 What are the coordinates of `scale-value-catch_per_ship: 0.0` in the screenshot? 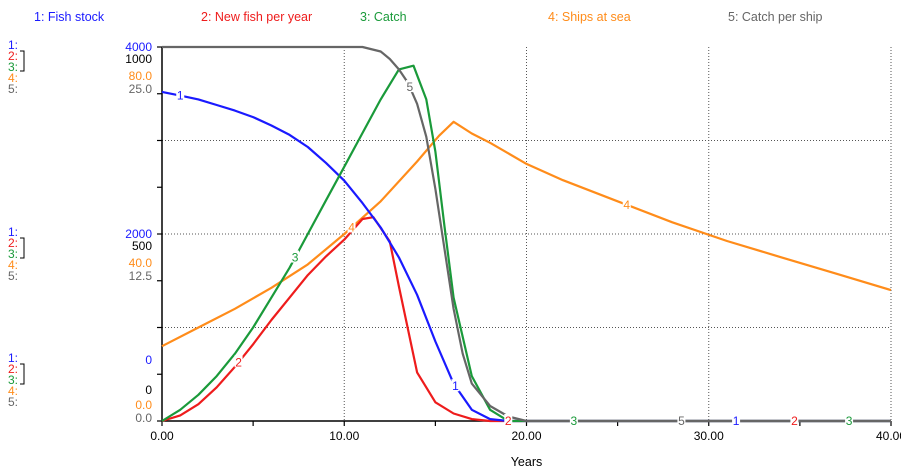 It's located at (143, 418).